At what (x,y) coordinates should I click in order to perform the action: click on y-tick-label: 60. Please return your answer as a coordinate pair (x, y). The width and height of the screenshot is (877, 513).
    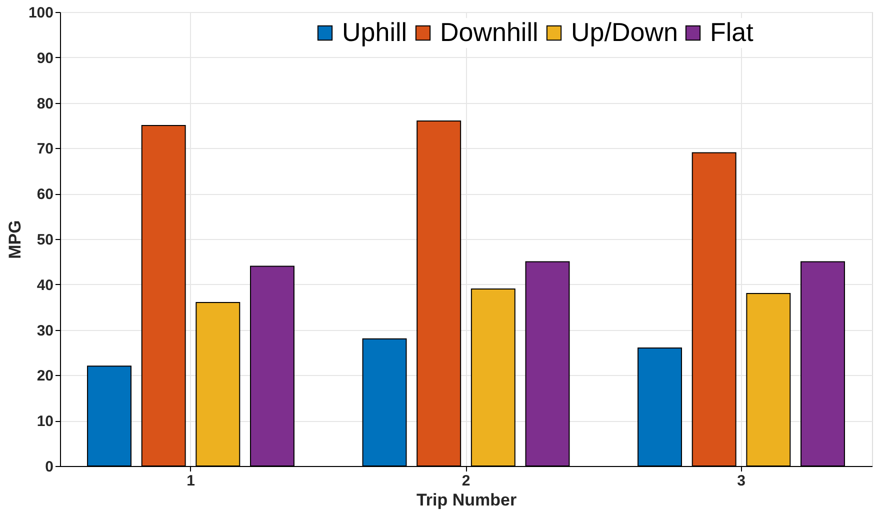
    Looking at the image, I should click on (45, 195).